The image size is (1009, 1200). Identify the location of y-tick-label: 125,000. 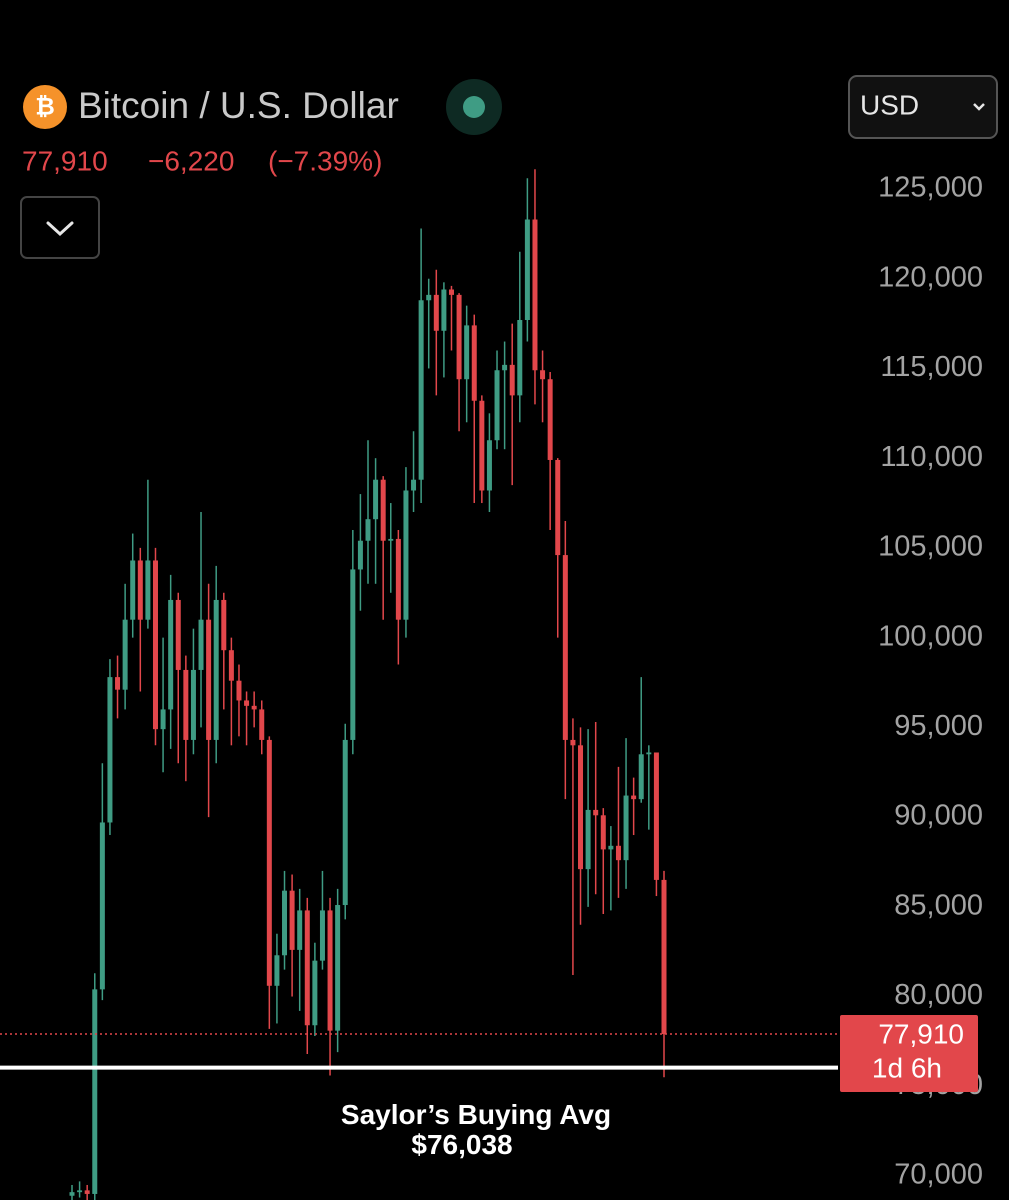
(930, 188).